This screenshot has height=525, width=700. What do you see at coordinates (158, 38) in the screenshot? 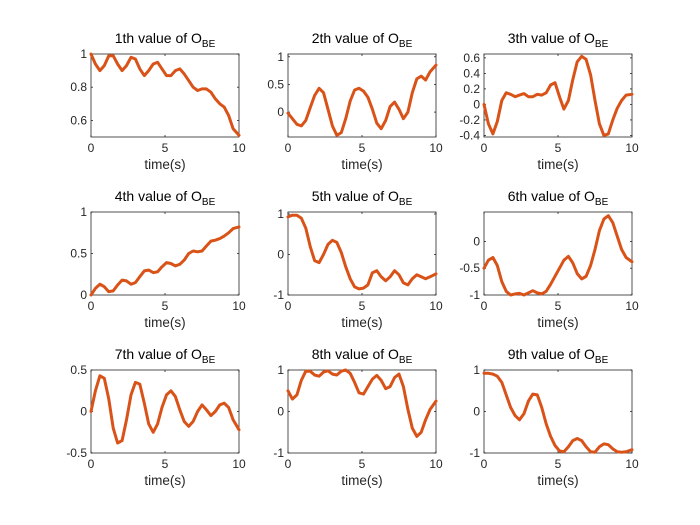
I see `subplot-title-main: 1th value of O` at bounding box center [158, 38].